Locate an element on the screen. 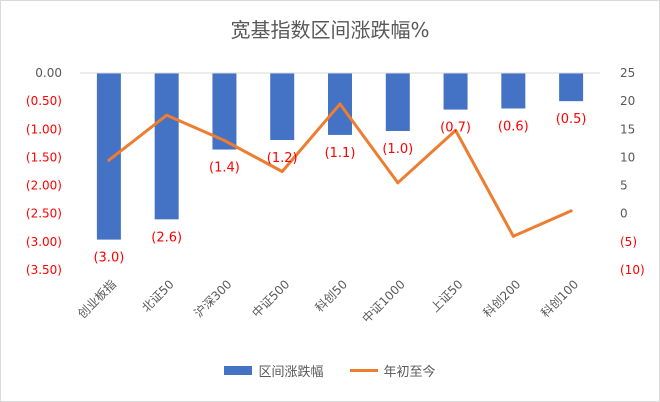  legend-item-bar: 区间涨跌幅 is located at coordinates (274, 370).